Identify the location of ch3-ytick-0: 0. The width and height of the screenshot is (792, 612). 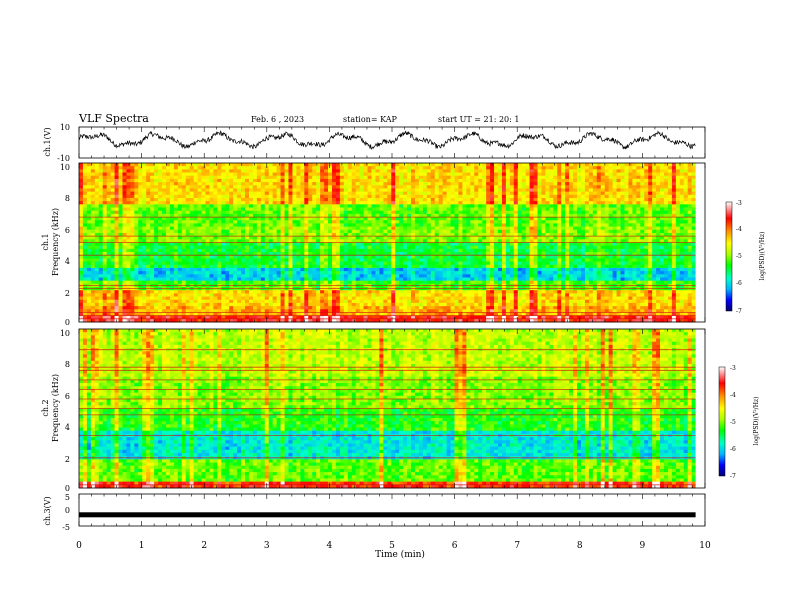
(67, 510).